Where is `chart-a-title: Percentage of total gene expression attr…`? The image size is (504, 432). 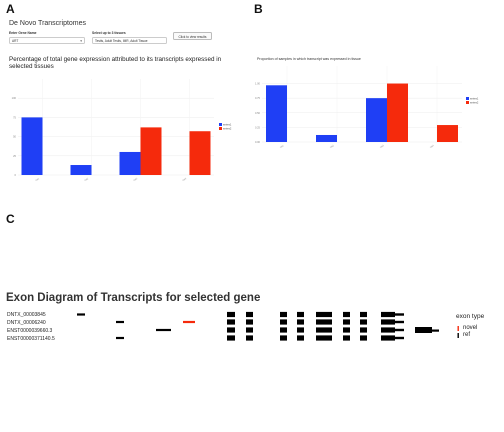
chart-a-title: Percentage of total gene expression attr… is located at coordinates (115, 63).